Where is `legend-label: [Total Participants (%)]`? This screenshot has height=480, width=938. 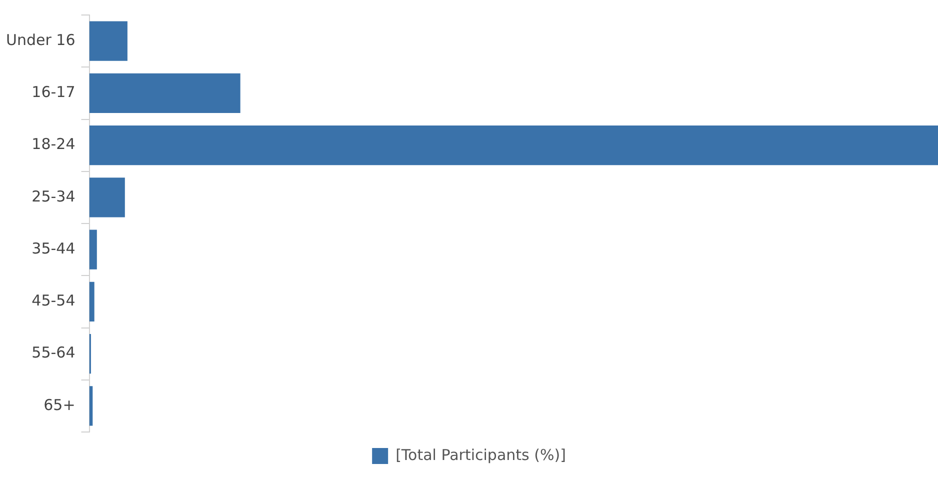
legend-label: [Total Participants (%)] is located at coordinates (481, 455).